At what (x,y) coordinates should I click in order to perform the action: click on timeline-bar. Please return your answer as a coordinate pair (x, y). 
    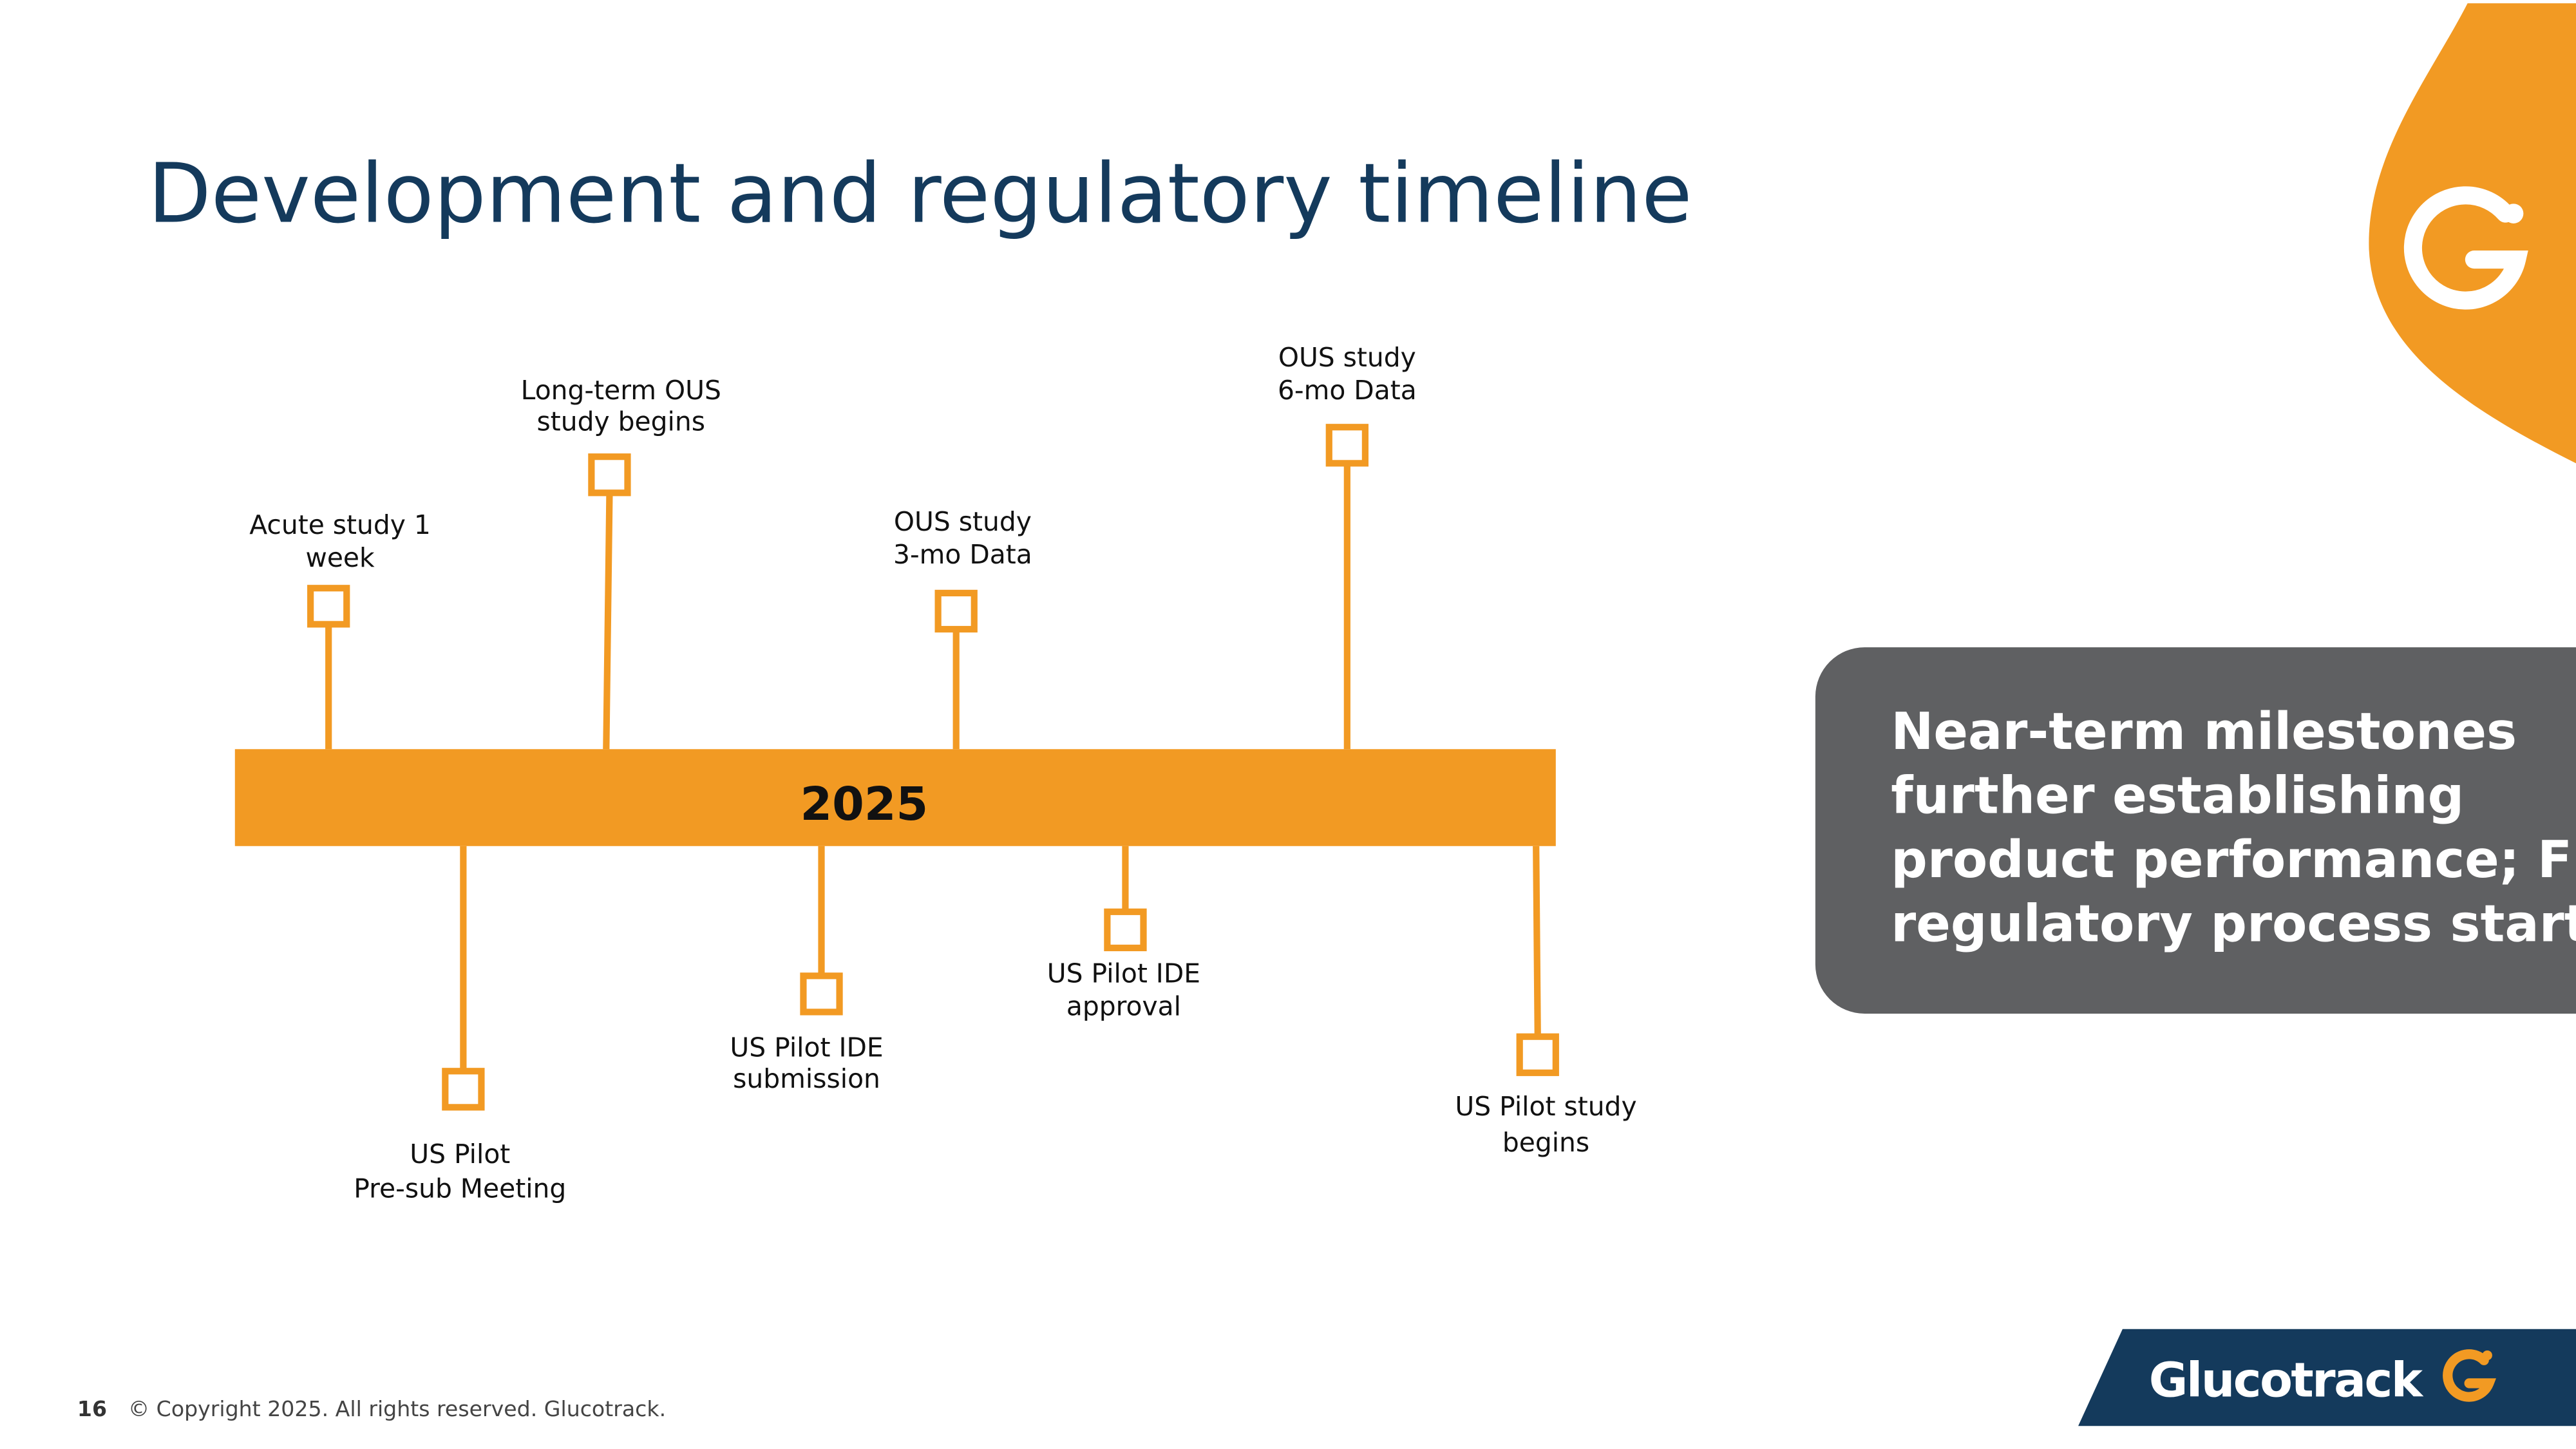
    Looking at the image, I should click on (895, 797).